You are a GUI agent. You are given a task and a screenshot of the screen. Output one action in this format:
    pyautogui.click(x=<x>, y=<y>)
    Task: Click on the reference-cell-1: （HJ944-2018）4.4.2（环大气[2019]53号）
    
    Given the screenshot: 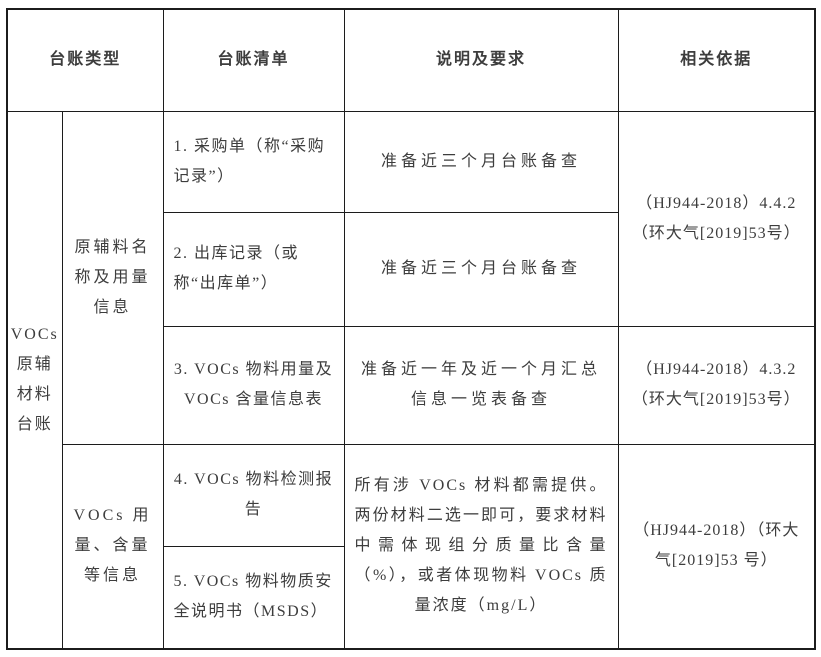 What is the action you would take?
    pyautogui.click(x=716, y=218)
    